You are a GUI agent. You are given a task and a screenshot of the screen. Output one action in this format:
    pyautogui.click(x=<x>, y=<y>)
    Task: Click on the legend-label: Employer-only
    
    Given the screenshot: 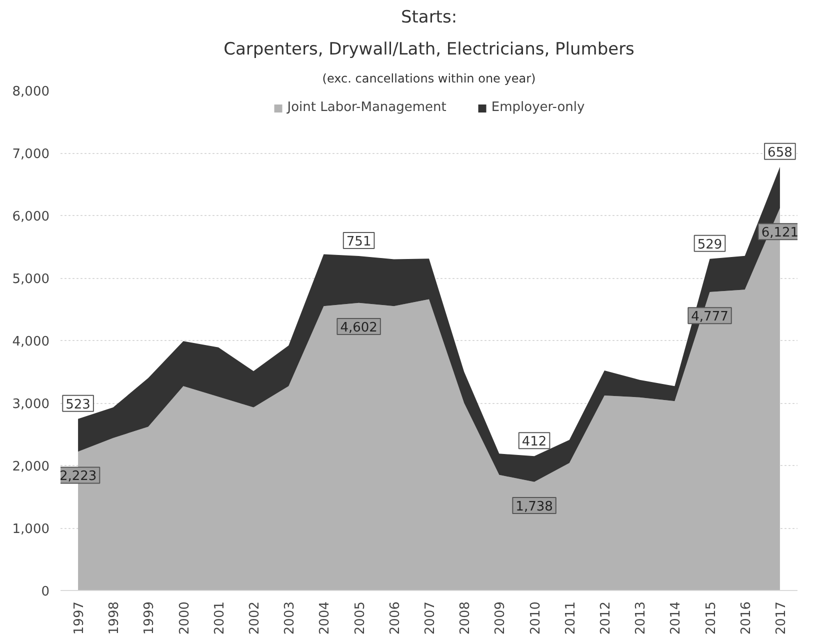 What is the action you would take?
    pyautogui.click(x=538, y=107)
    